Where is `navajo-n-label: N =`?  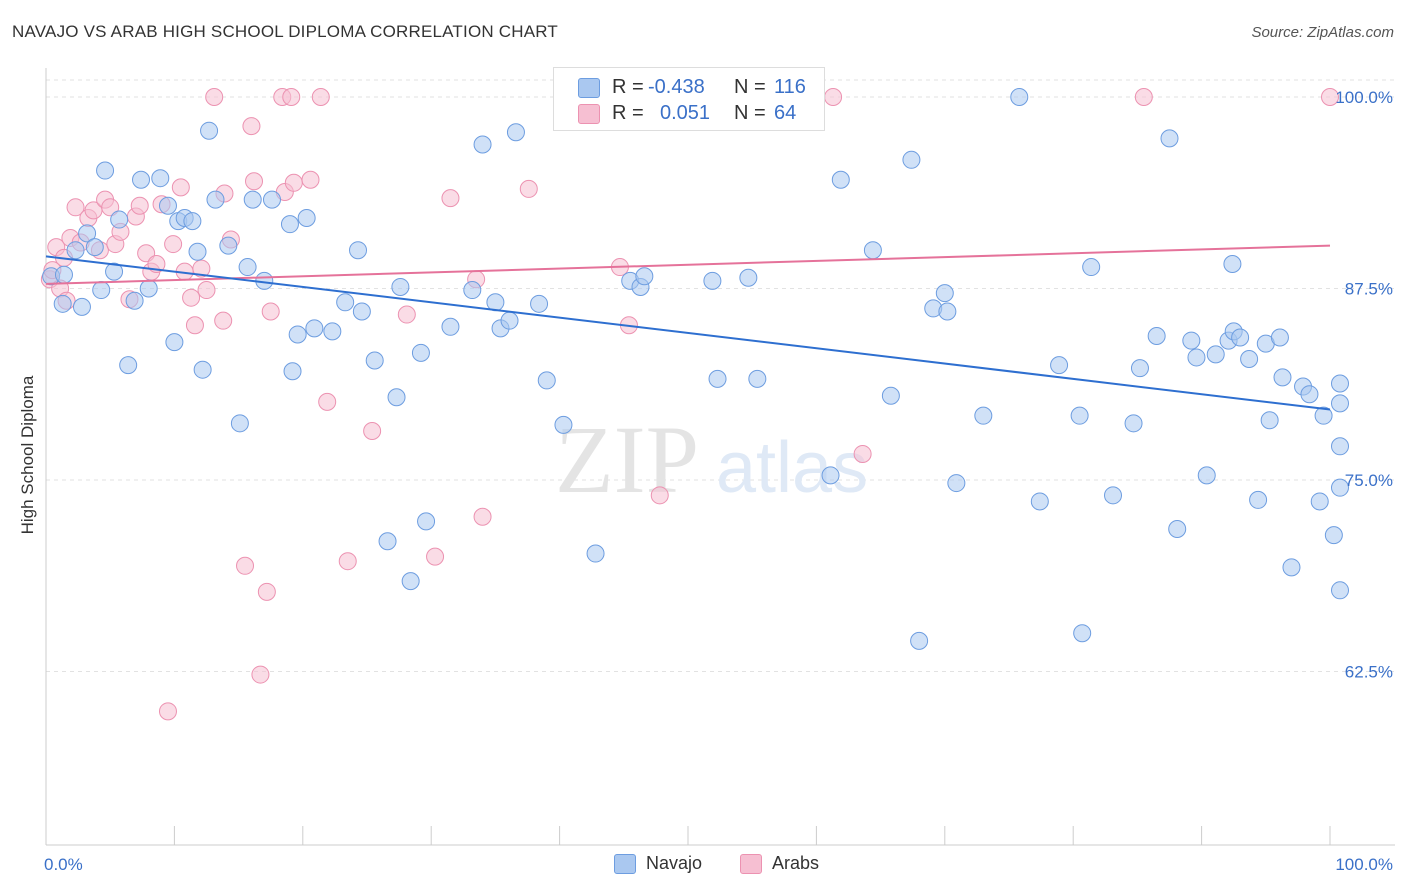
navajo-n-label: N = is located at coordinates (750, 87).